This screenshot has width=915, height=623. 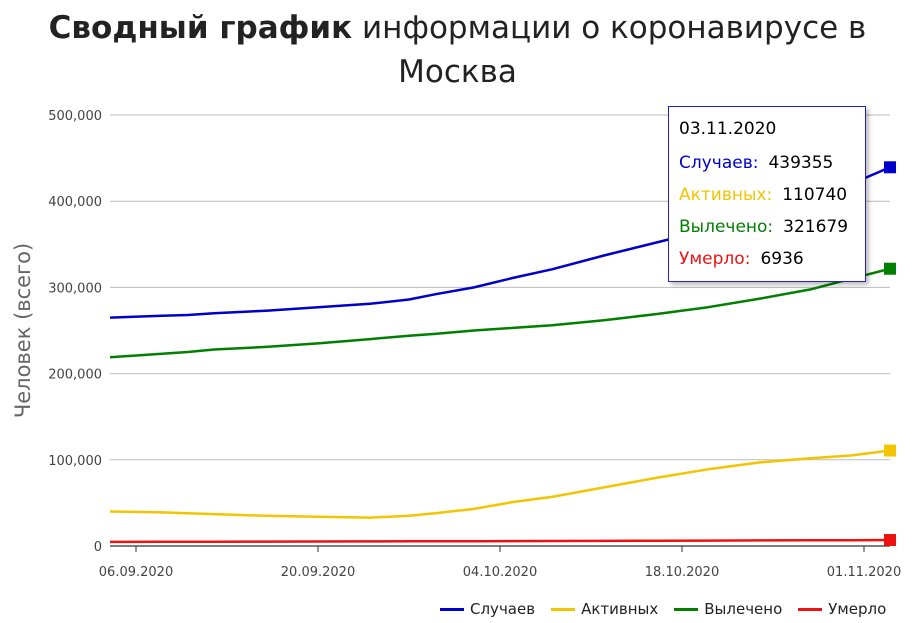 I want to click on x-tick-label: 18.10.2020, so click(x=682, y=572).